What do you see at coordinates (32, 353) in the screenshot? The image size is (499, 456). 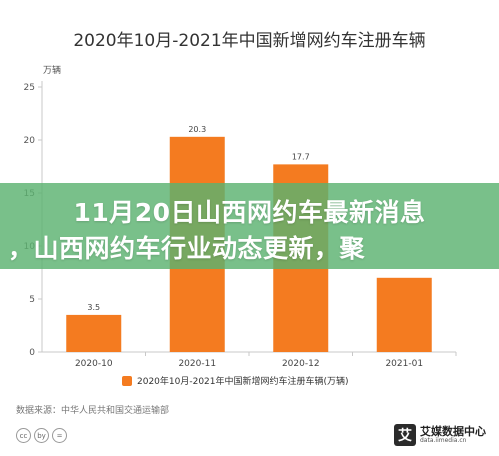 I see `y-tick-label: 0` at bounding box center [32, 353].